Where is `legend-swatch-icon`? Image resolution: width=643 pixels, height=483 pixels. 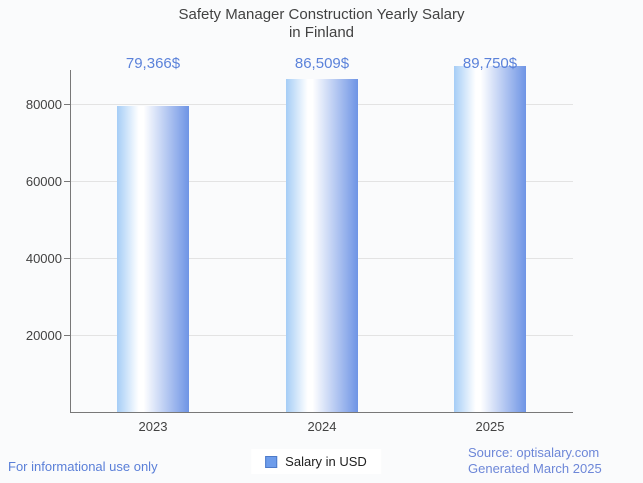
legend-swatch-icon is located at coordinates (271, 461).